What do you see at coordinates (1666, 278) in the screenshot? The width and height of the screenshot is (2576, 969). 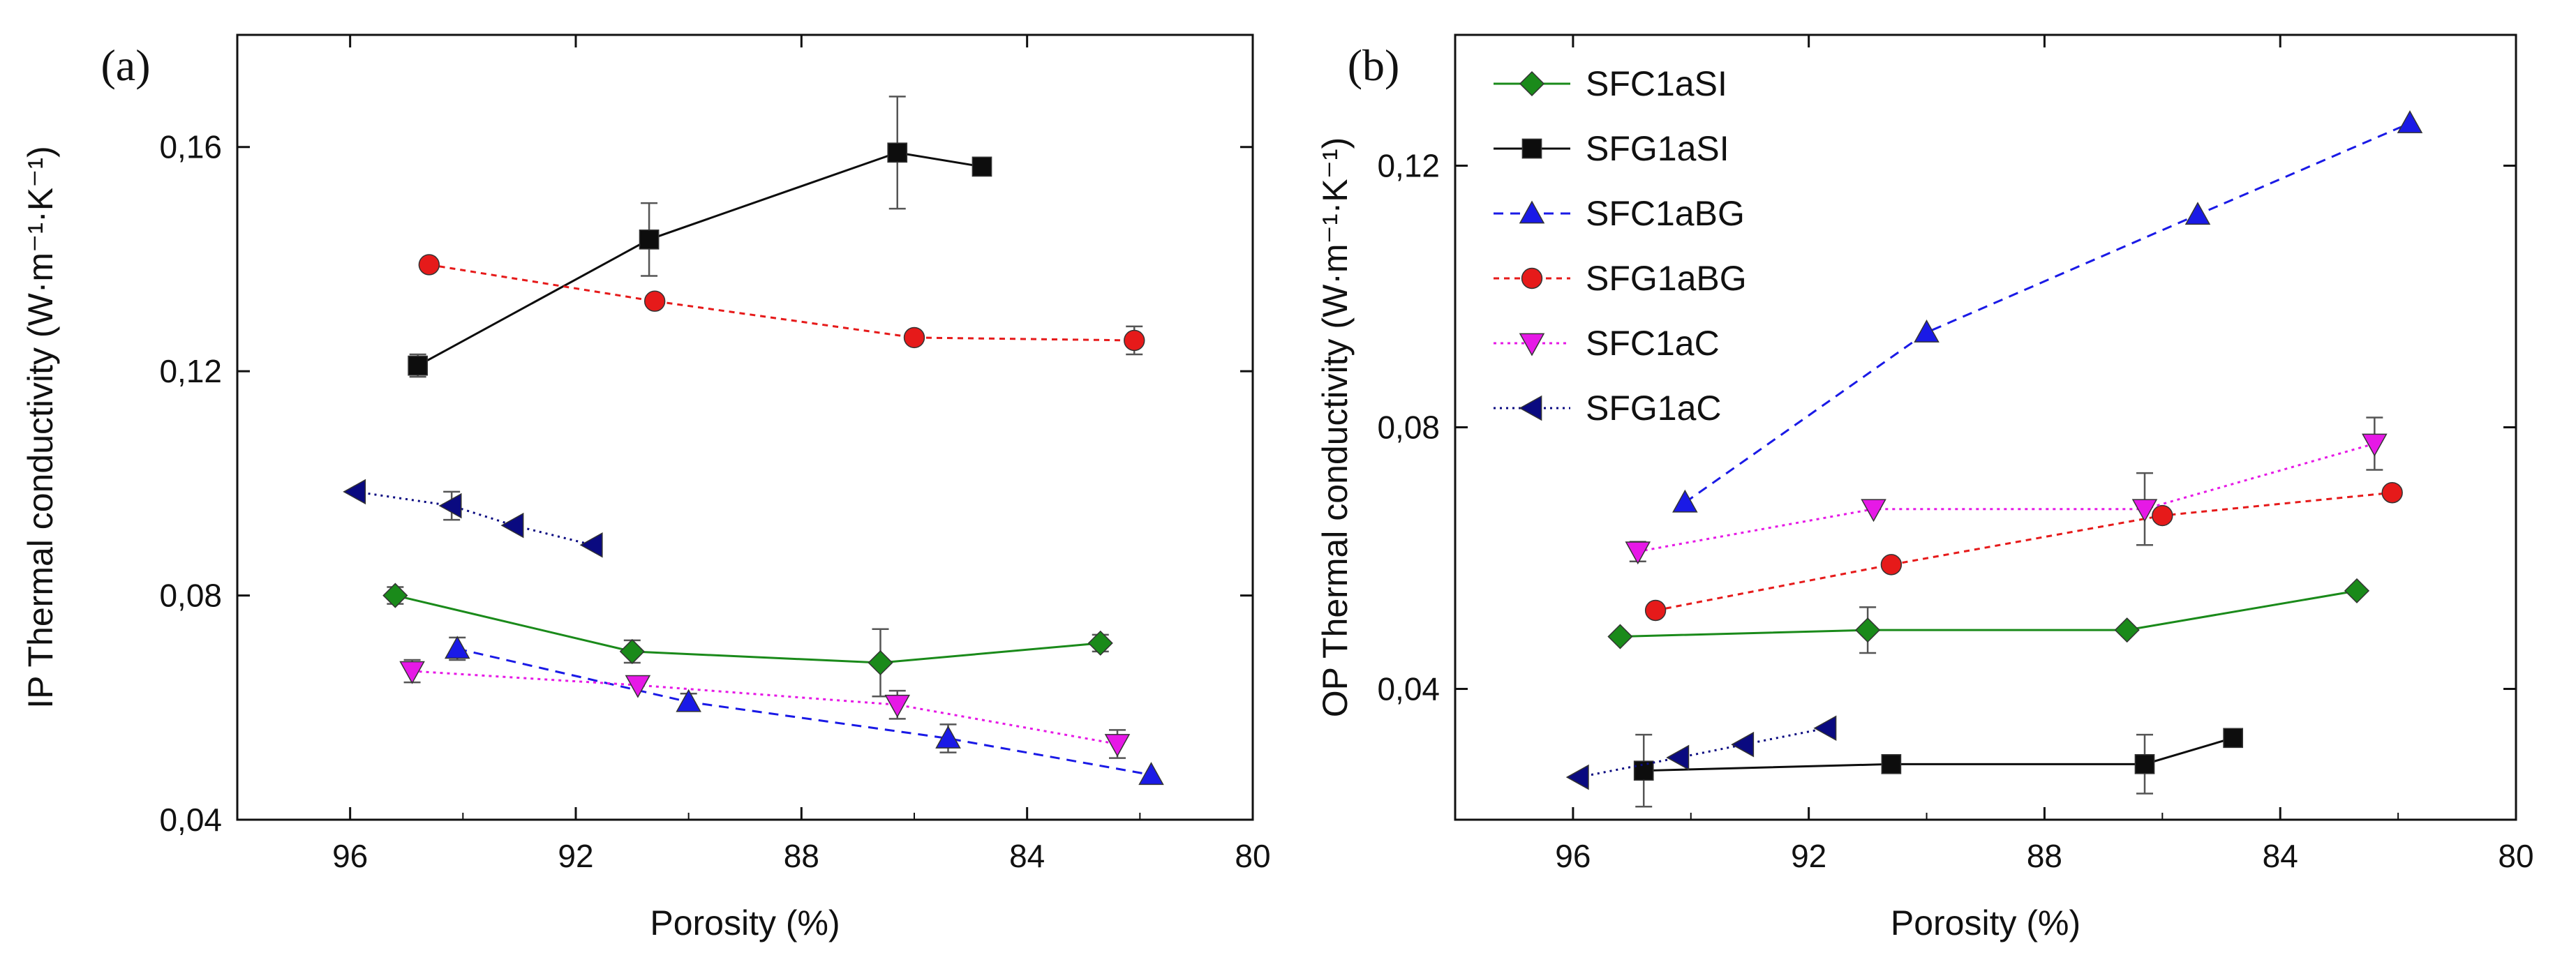 I see `legend-label: SFG1aBG` at bounding box center [1666, 278].